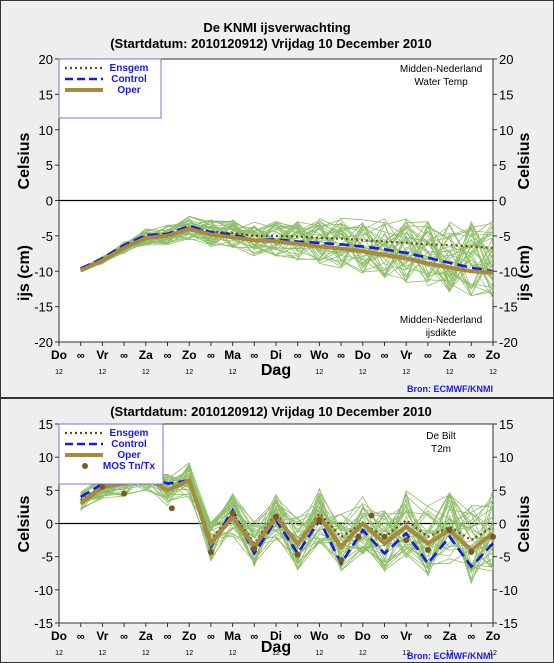  I want to click on y-tick-label-right: 5, so click(502, 165).